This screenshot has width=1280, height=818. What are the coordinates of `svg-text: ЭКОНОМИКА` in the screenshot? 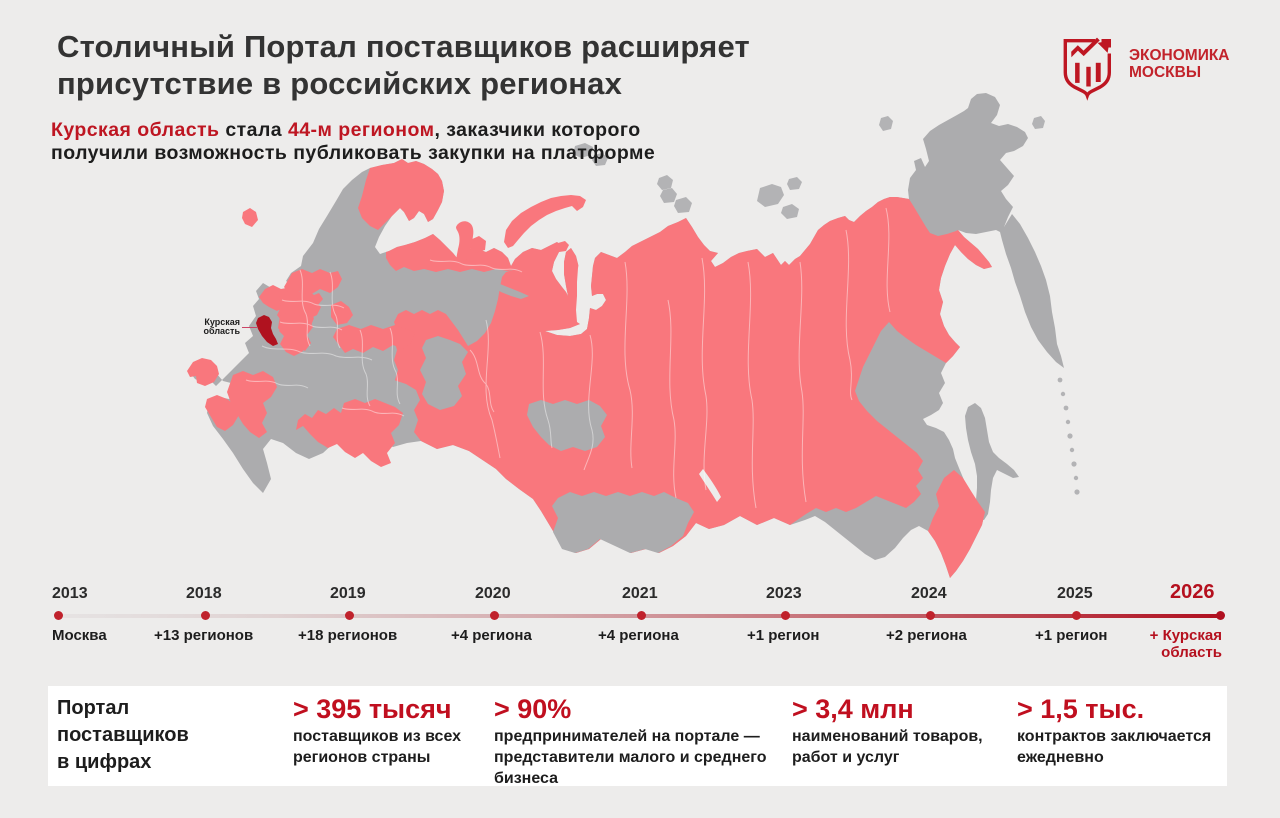 It's located at (1179, 55).